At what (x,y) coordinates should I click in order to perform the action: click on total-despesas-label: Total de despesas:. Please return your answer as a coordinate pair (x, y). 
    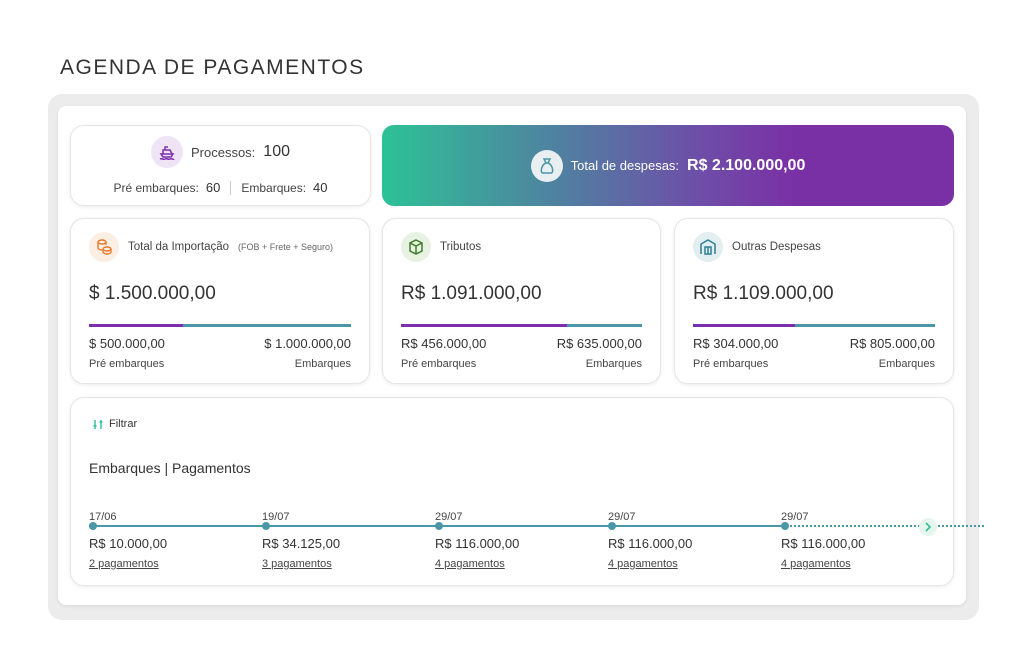
    Looking at the image, I should click on (625, 165).